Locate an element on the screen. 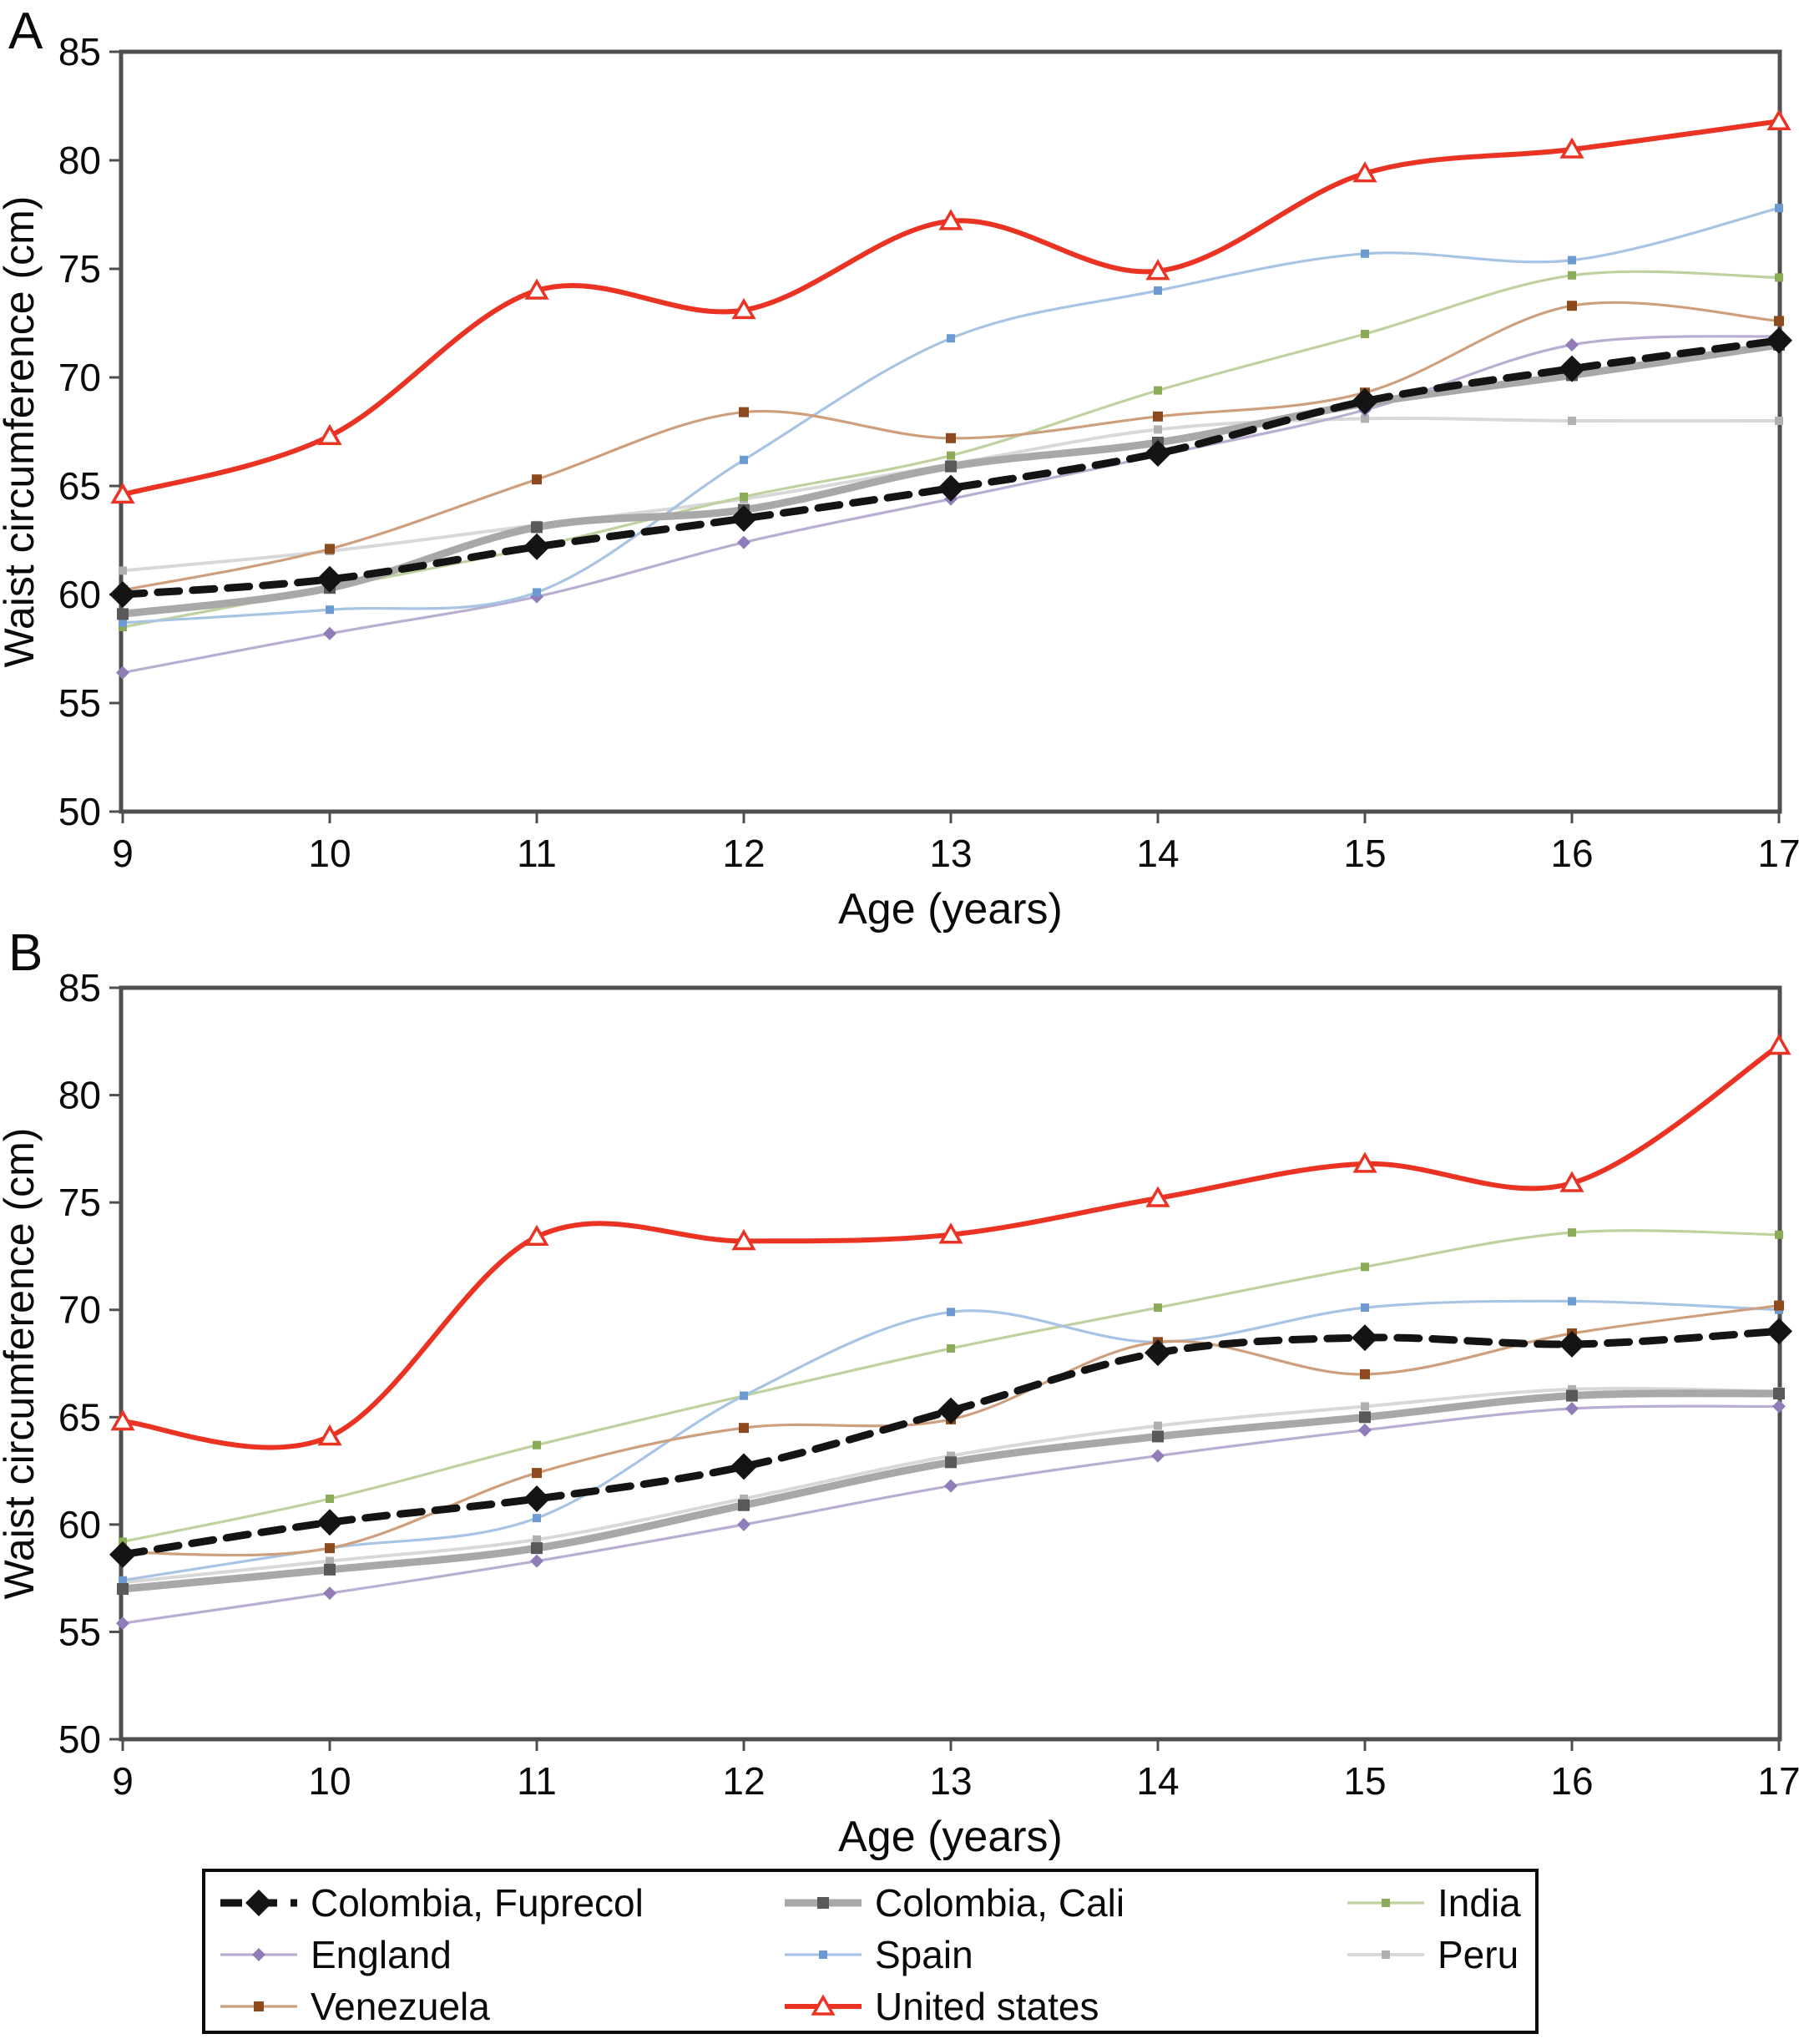  y-tick-label: 50 is located at coordinates (79, 1739).